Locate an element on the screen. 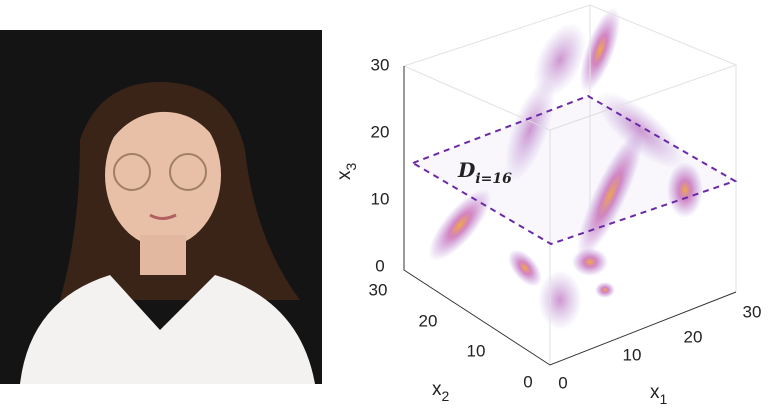 The width and height of the screenshot is (768, 419). x1-tick-label: 10 is located at coordinates (632, 354).